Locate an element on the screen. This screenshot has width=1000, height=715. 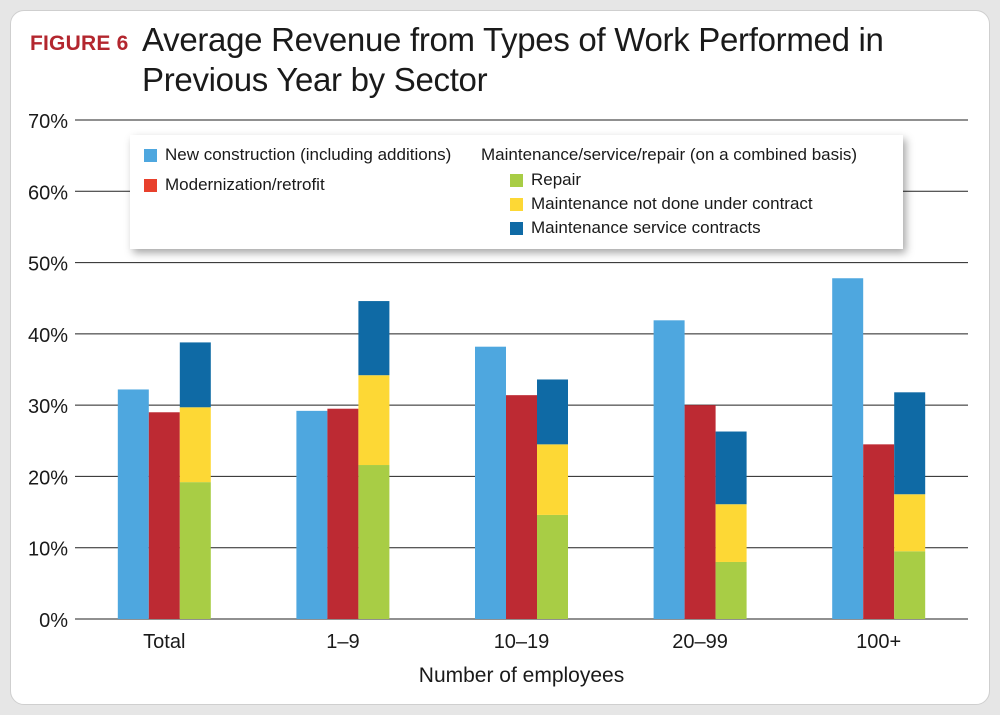
y-tick-label: 10% is located at coordinates (48, 550).